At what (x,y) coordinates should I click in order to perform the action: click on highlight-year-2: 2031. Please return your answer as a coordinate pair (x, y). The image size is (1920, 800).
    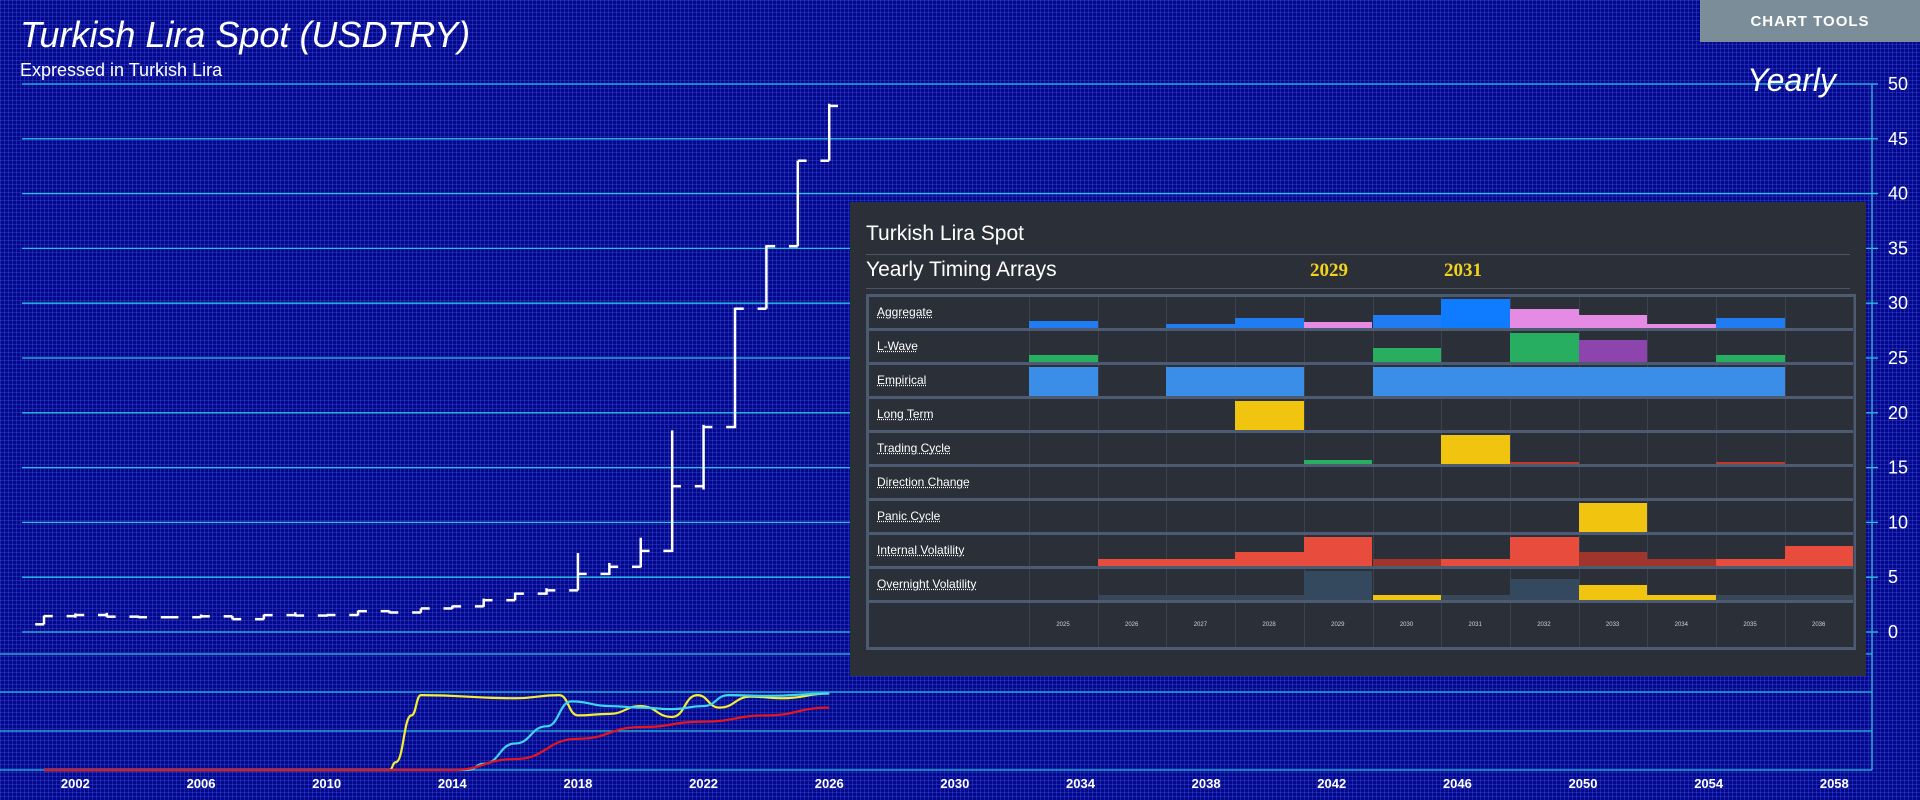
    Looking at the image, I should click on (1463, 270).